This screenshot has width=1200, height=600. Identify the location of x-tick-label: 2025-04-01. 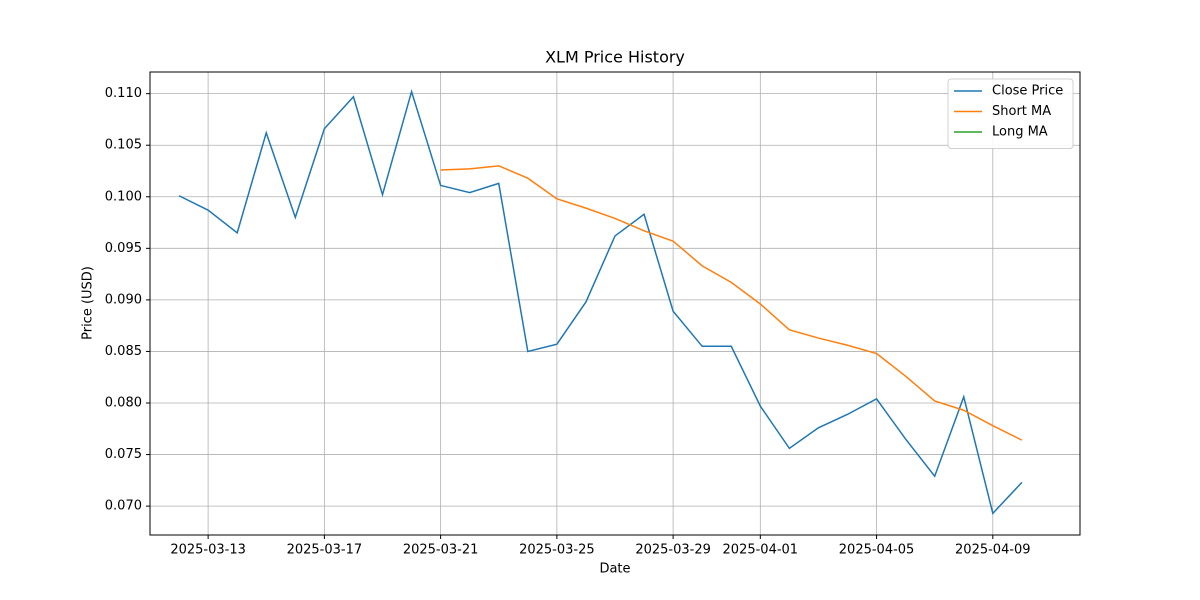
(761, 550).